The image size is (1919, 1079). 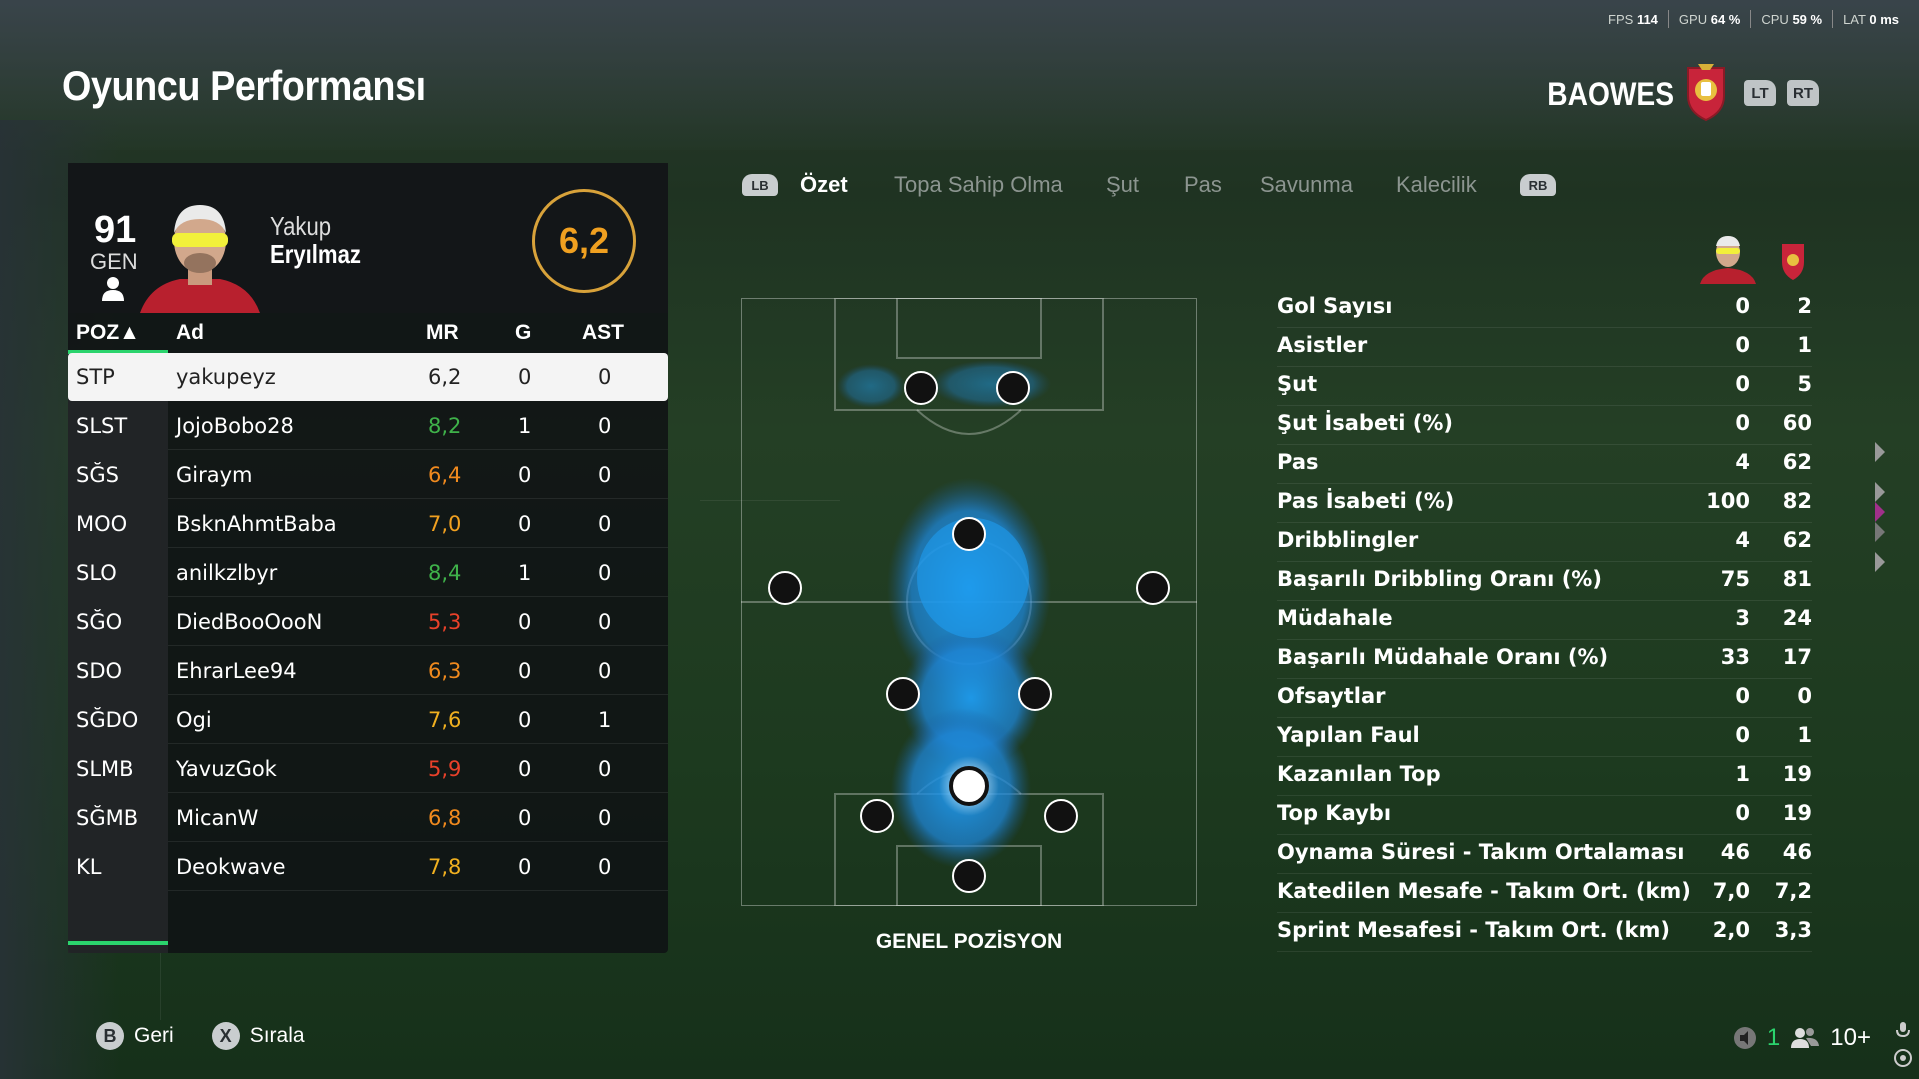 What do you see at coordinates (368, 475) in the screenshot?
I see `table-row: SĞS Giraym 6,4 0 0` at bounding box center [368, 475].